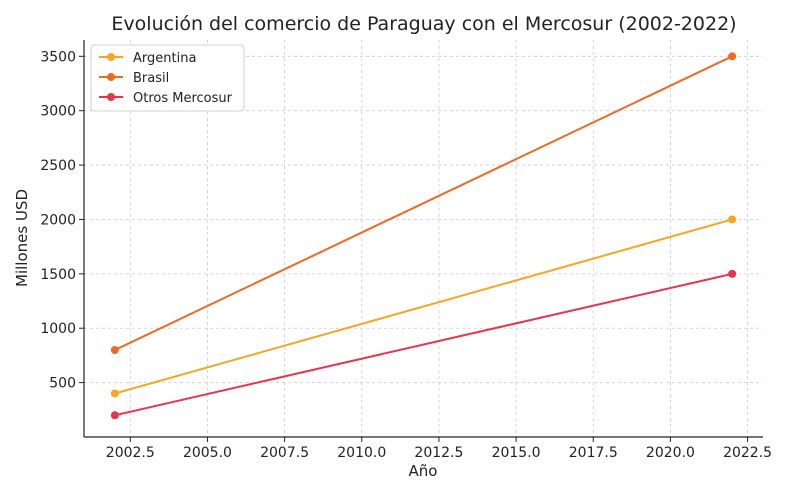 Image resolution: width=793 pixels, height=495 pixels. I want to click on y-axis-title: Millones USD, so click(22, 238).